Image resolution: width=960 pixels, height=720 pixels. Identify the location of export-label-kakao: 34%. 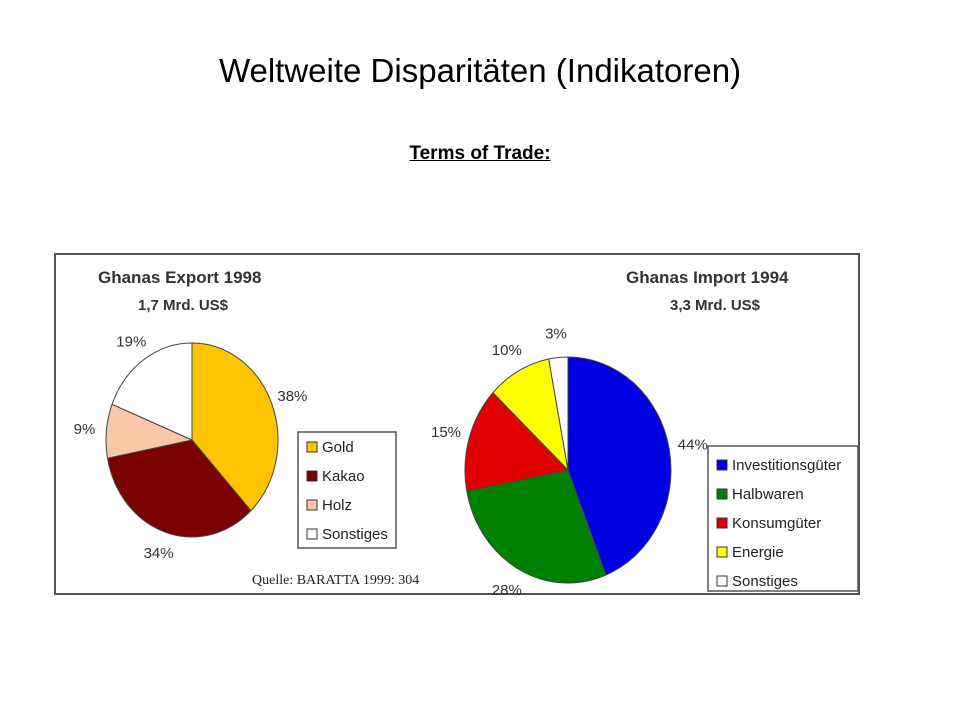
(159, 553).